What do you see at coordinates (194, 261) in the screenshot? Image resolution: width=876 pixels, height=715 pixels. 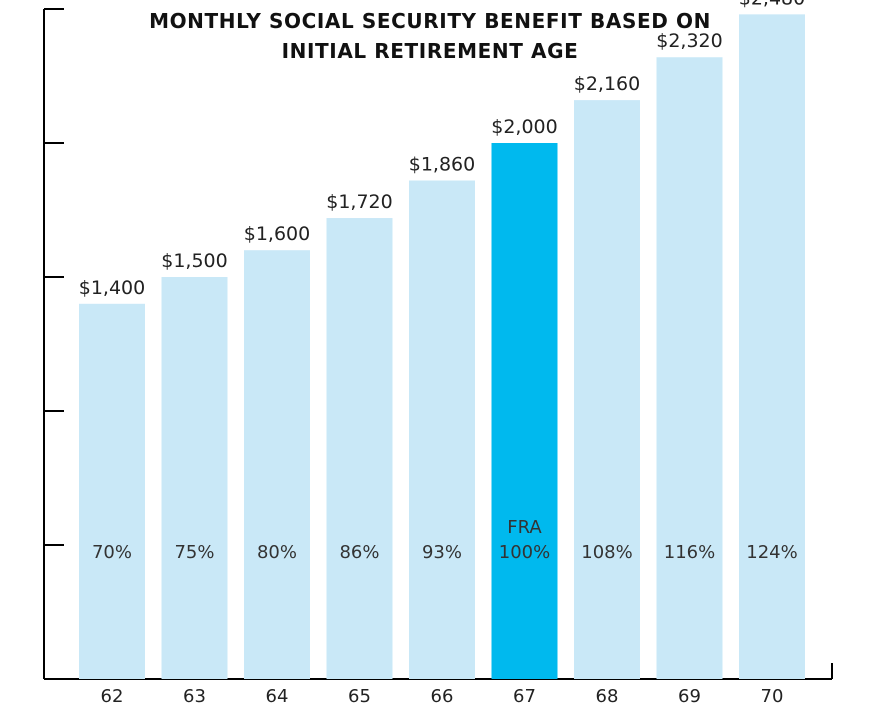 I see `bar-value-label: $1,500` at bounding box center [194, 261].